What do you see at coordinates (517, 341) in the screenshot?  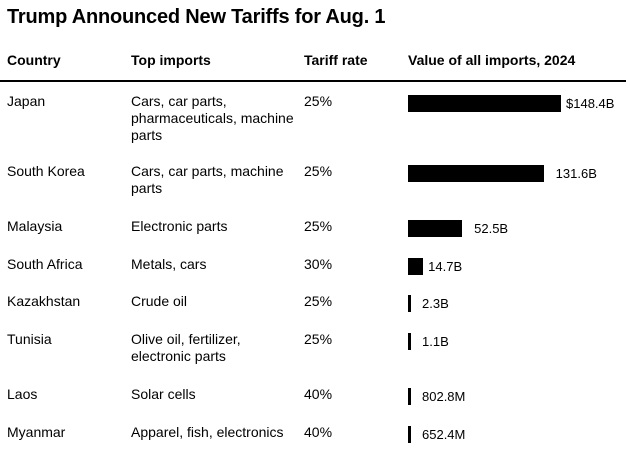 I see `bar-area: 1.1B` at bounding box center [517, 341].